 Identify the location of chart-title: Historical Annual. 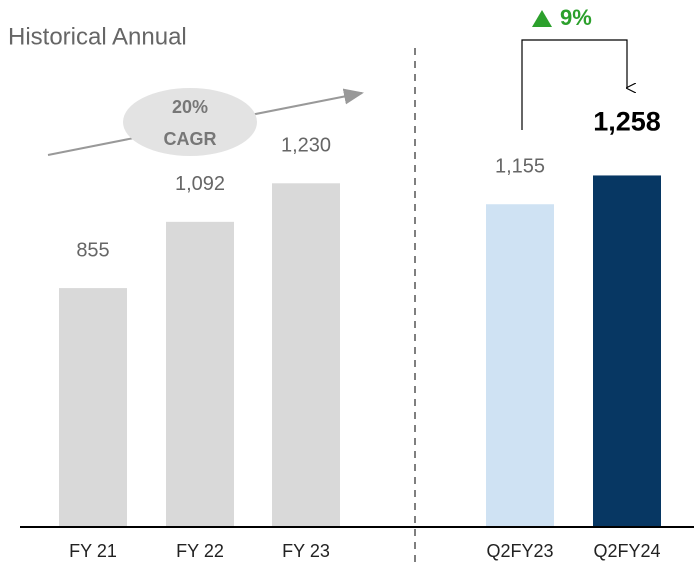
(97, 36).